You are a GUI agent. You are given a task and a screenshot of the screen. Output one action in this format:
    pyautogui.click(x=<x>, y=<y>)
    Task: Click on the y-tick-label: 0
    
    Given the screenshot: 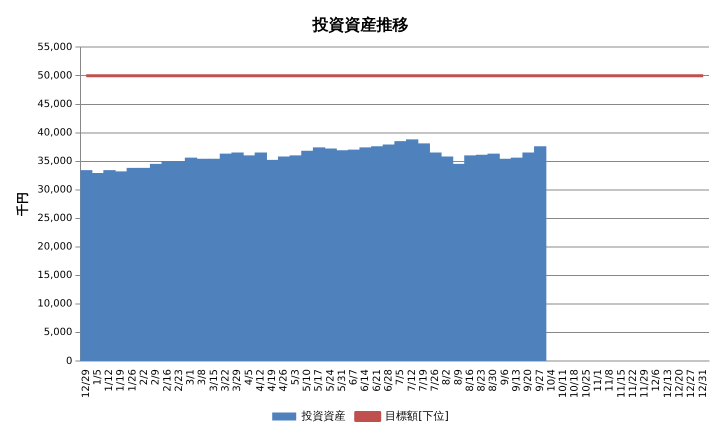 What is the action you would take?
    pyautogui.click(x=69, y=361)
    